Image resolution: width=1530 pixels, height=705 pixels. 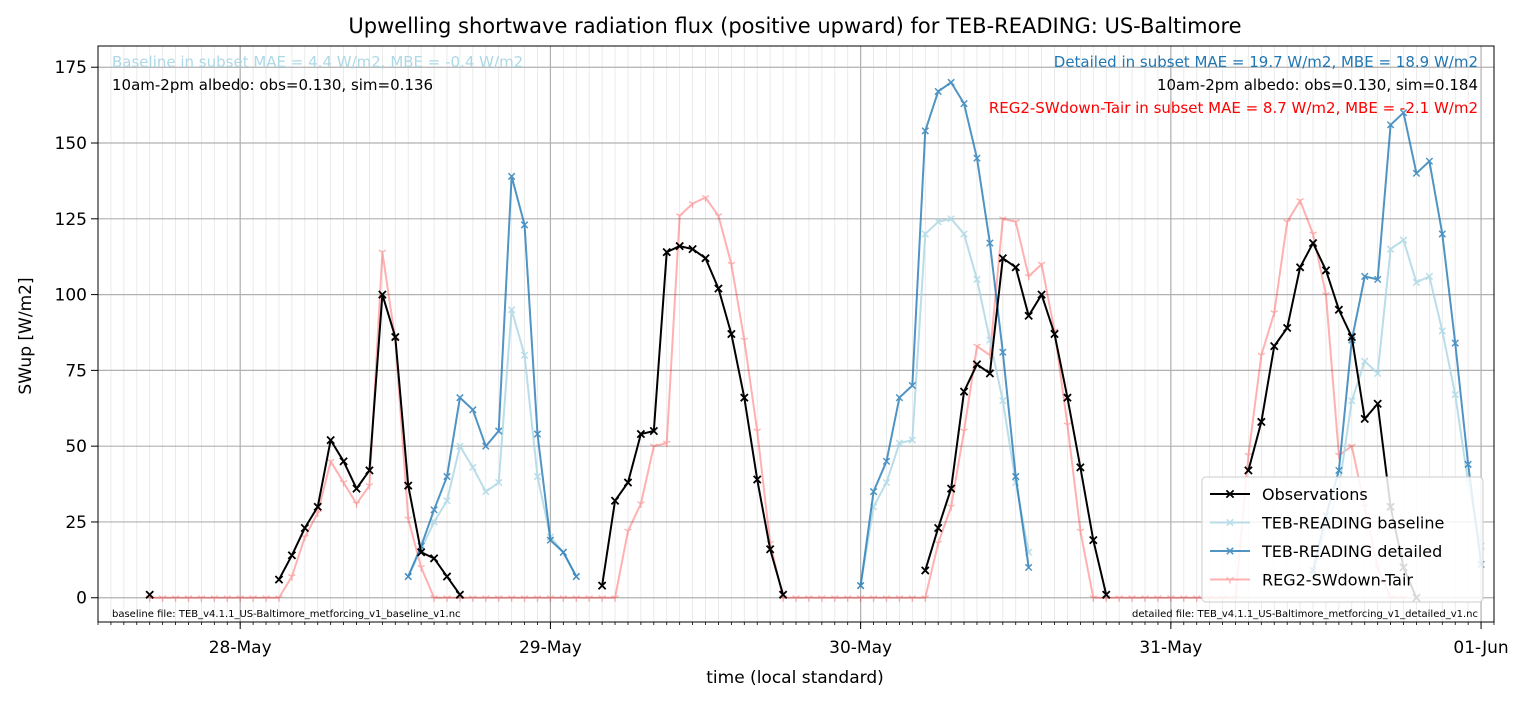 I want to click on legend-label: Observations, so click(x=1315, y=494).